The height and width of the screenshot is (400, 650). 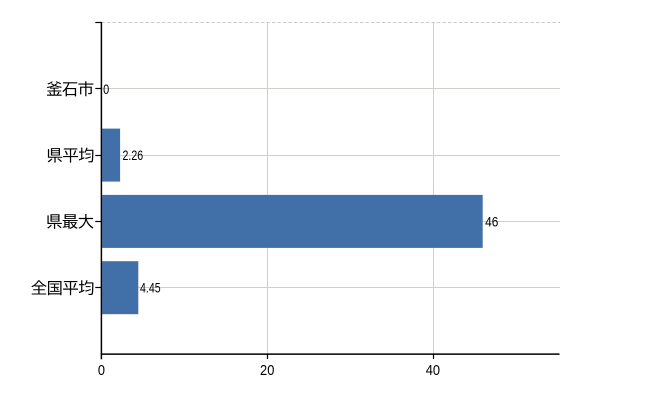 What do you see at coordinates (491, 221) in the screenshot?
I see `svg-text: 46` at bounding box center [491, 221].